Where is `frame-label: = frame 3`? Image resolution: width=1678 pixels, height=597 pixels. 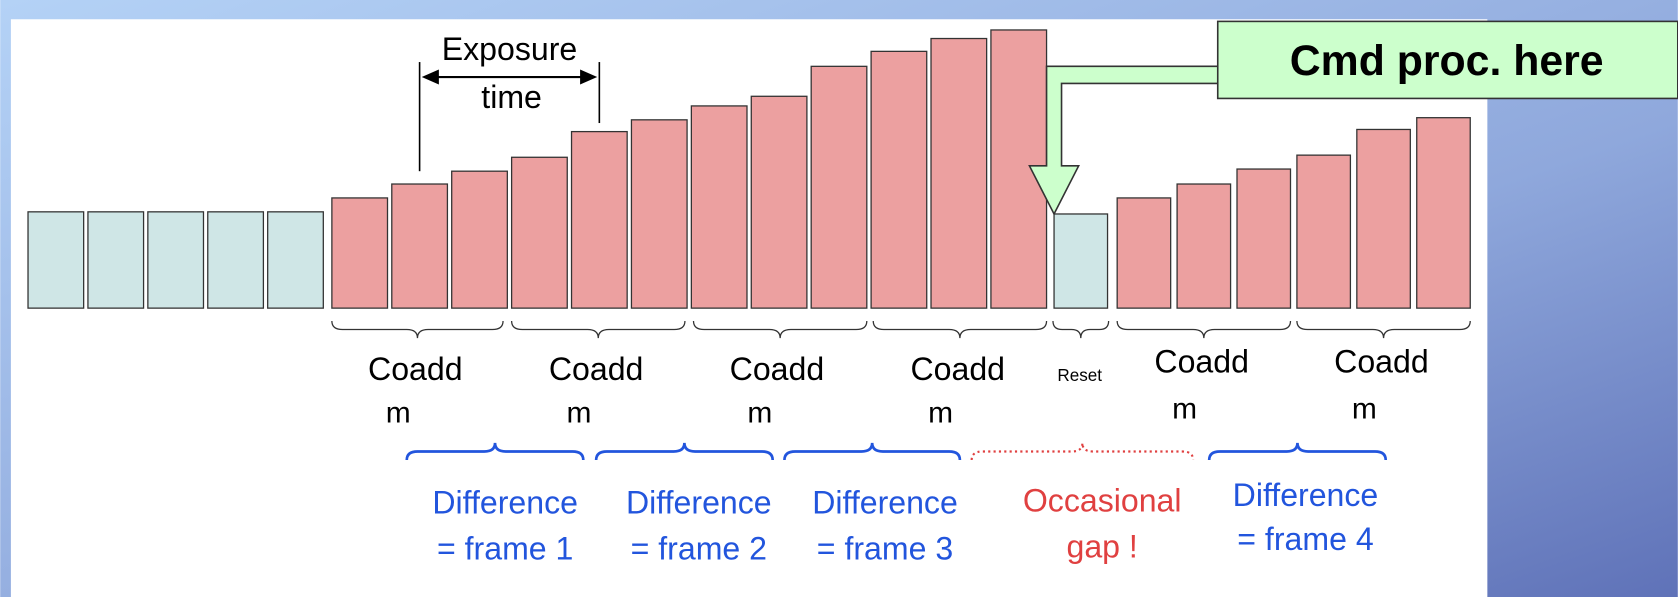
frame-label: = frame 3 is located at coordinates (885, 549).